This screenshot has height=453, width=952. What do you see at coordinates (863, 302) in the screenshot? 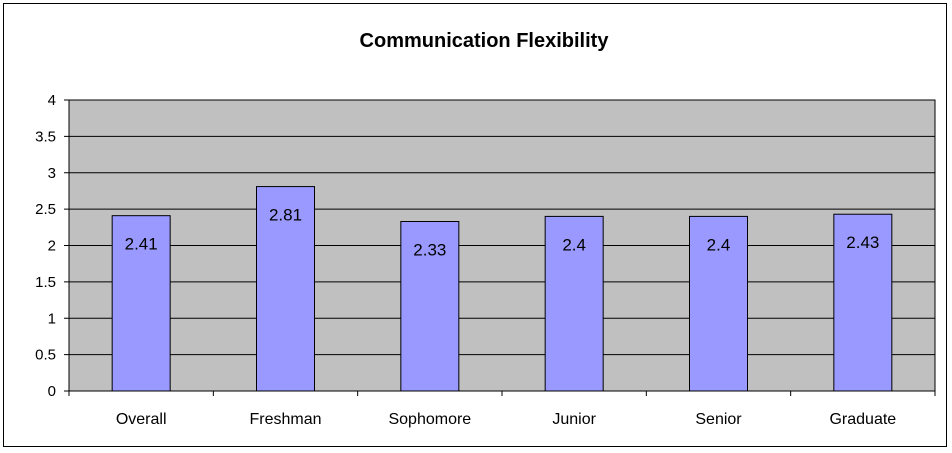
I see `bar-graduate` at bounding box center [863, 302].